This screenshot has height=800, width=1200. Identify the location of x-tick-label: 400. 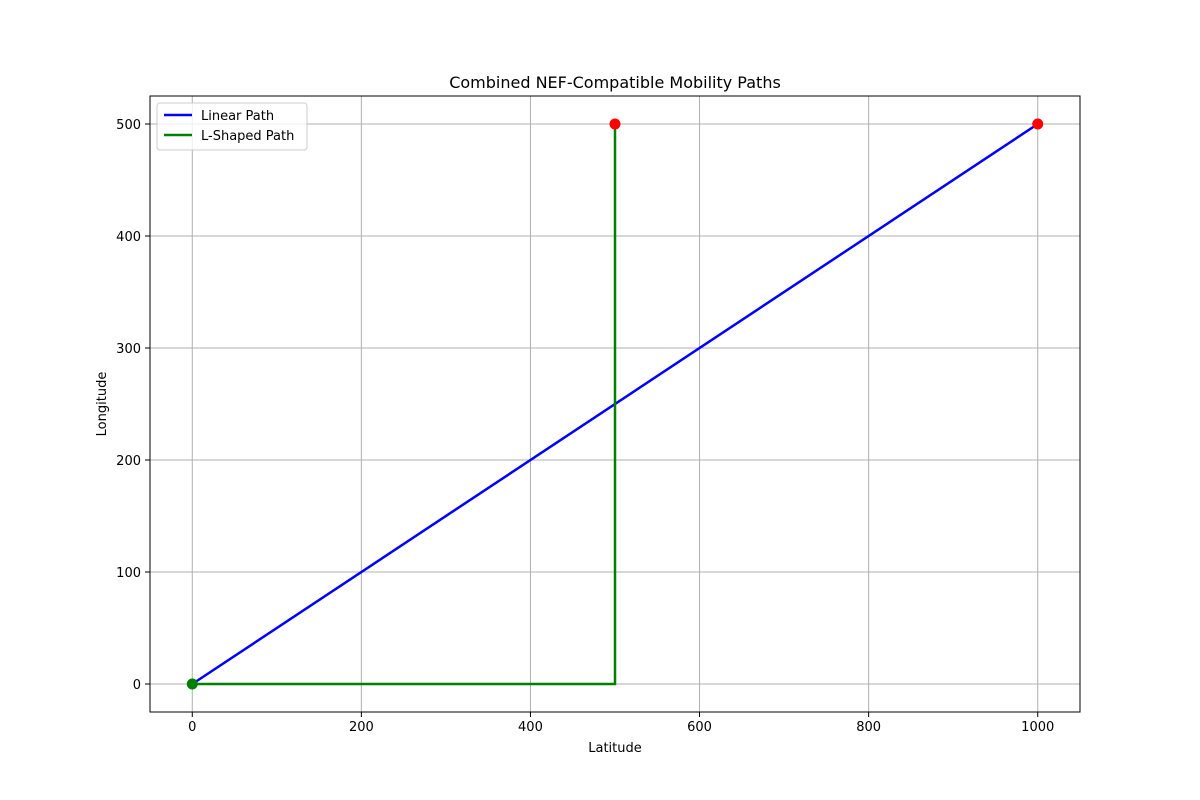
(530, 727).